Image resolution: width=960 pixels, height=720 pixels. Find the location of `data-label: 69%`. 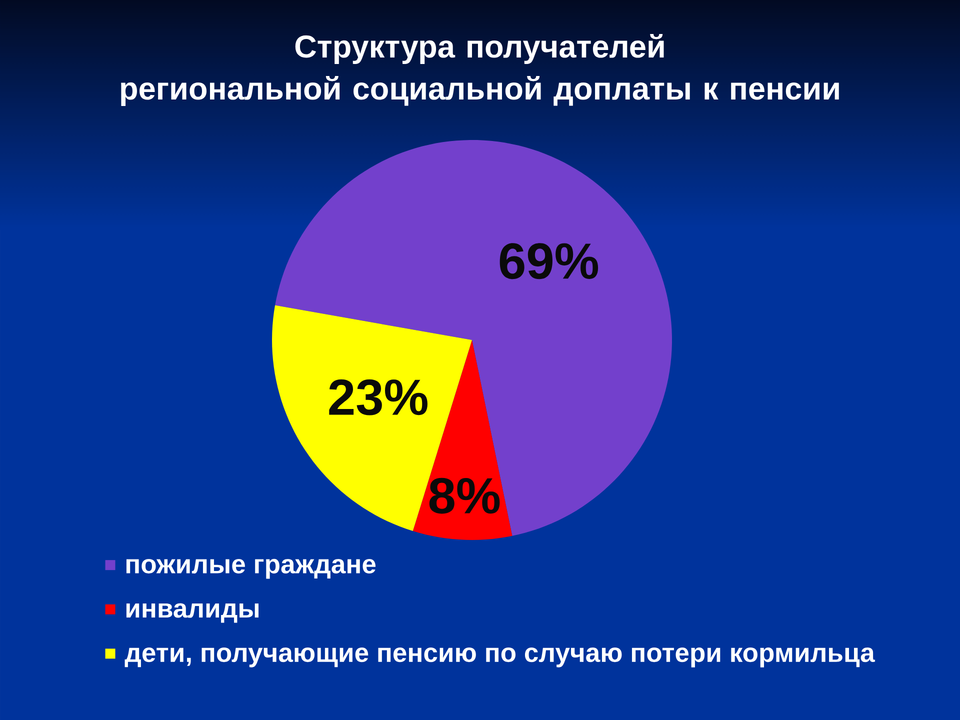

data-label: 69% is located at coordinates (549, 261).